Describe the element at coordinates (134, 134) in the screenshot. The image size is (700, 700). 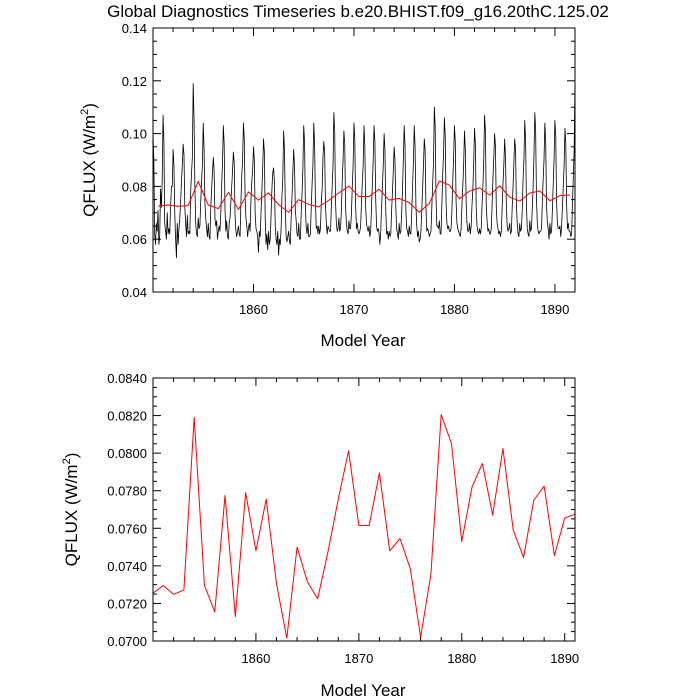
I see `y-tick-label: 0.10` at that location.